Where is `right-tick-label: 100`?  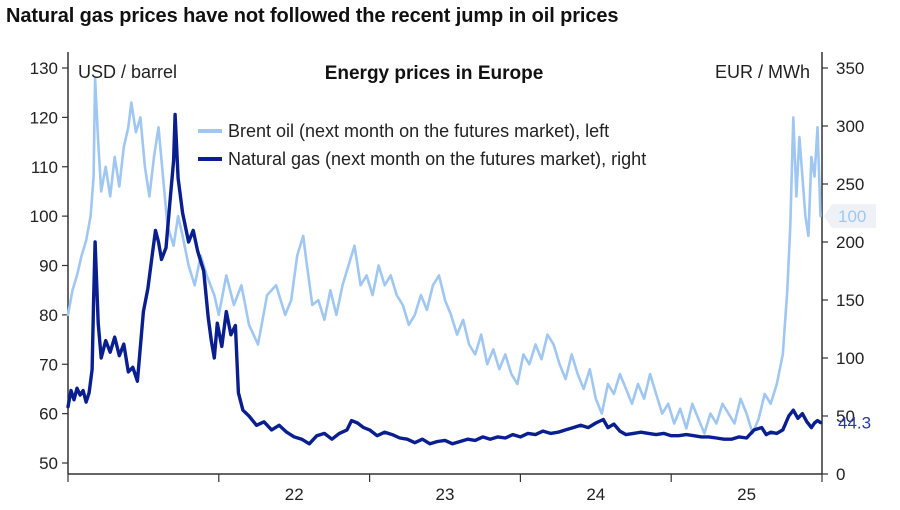 right-tick-label: 100 is located at coordinates (850, 358).